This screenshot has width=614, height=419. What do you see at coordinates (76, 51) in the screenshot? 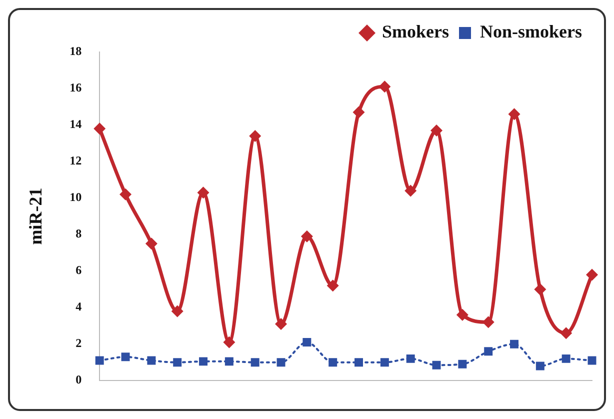
I see `y-tick-label: 18` at bounding box center [76, 51].